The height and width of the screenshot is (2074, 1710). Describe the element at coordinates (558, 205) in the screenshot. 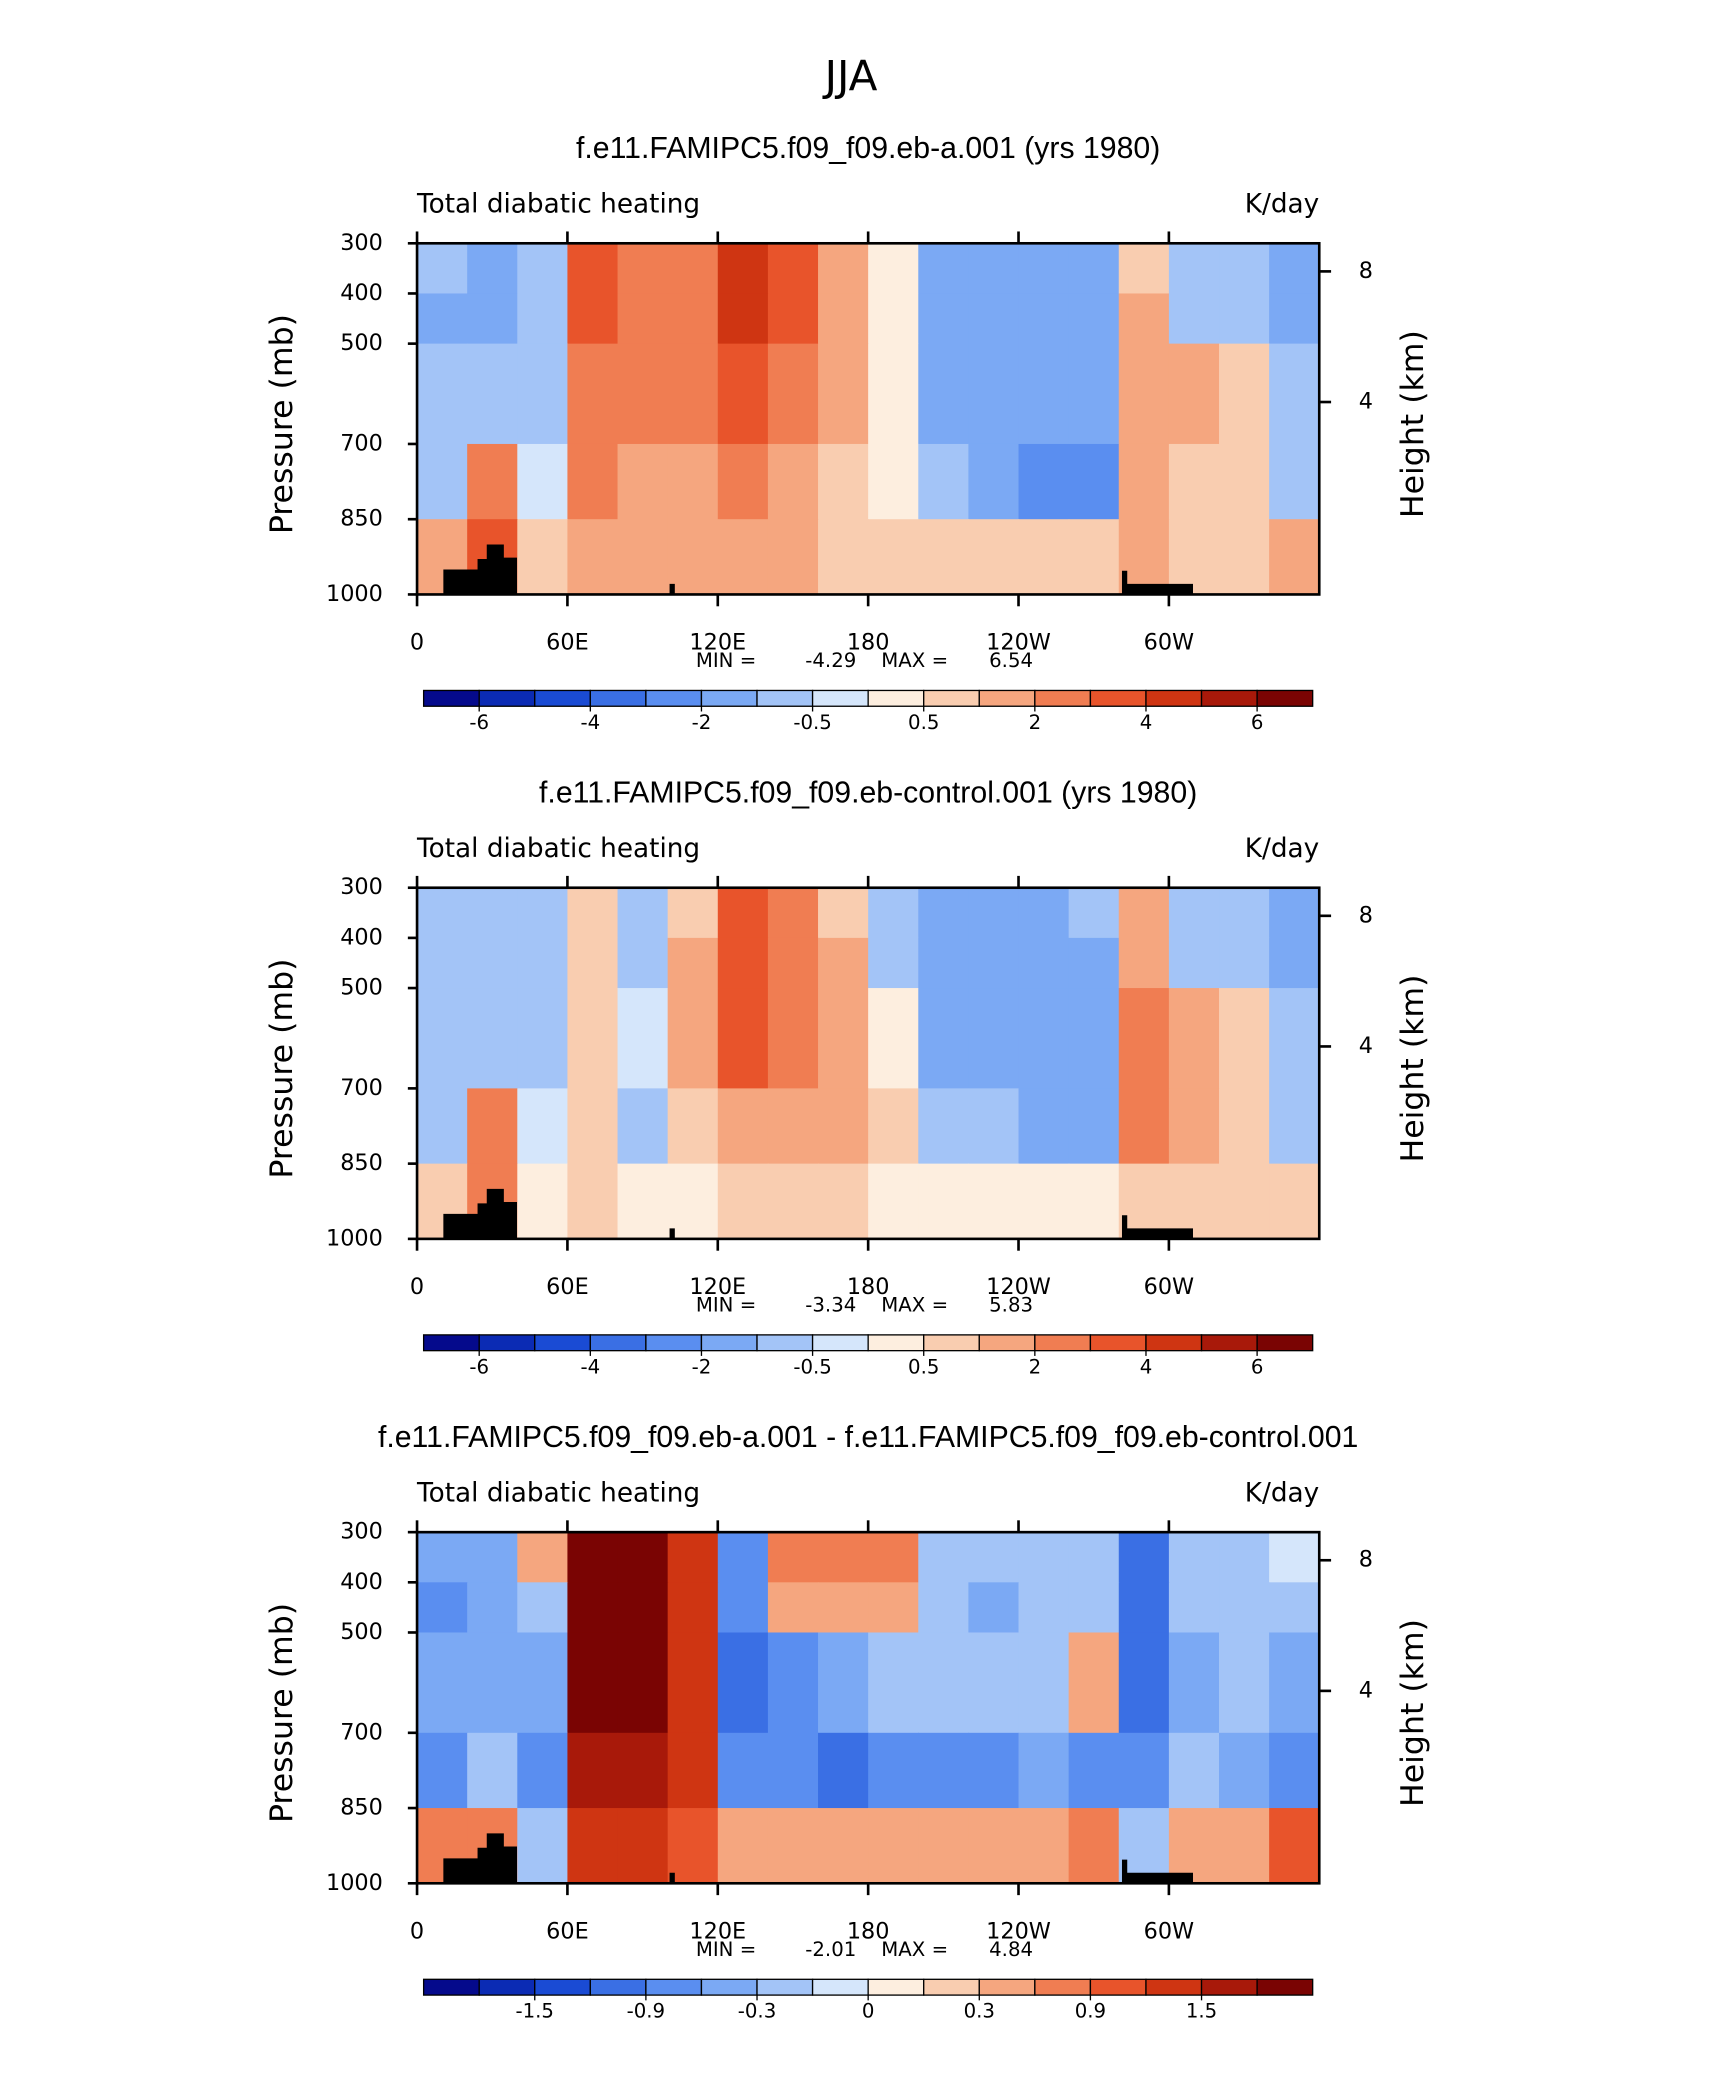

I see `panel-subtitle: Total diabatic heating` at that location.